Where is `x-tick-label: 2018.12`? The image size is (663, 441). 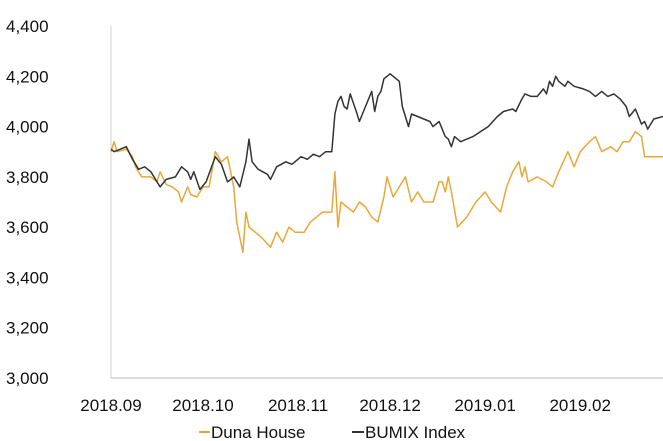
x-tick-label: 2018.12 is located at coordinates (389, 405).